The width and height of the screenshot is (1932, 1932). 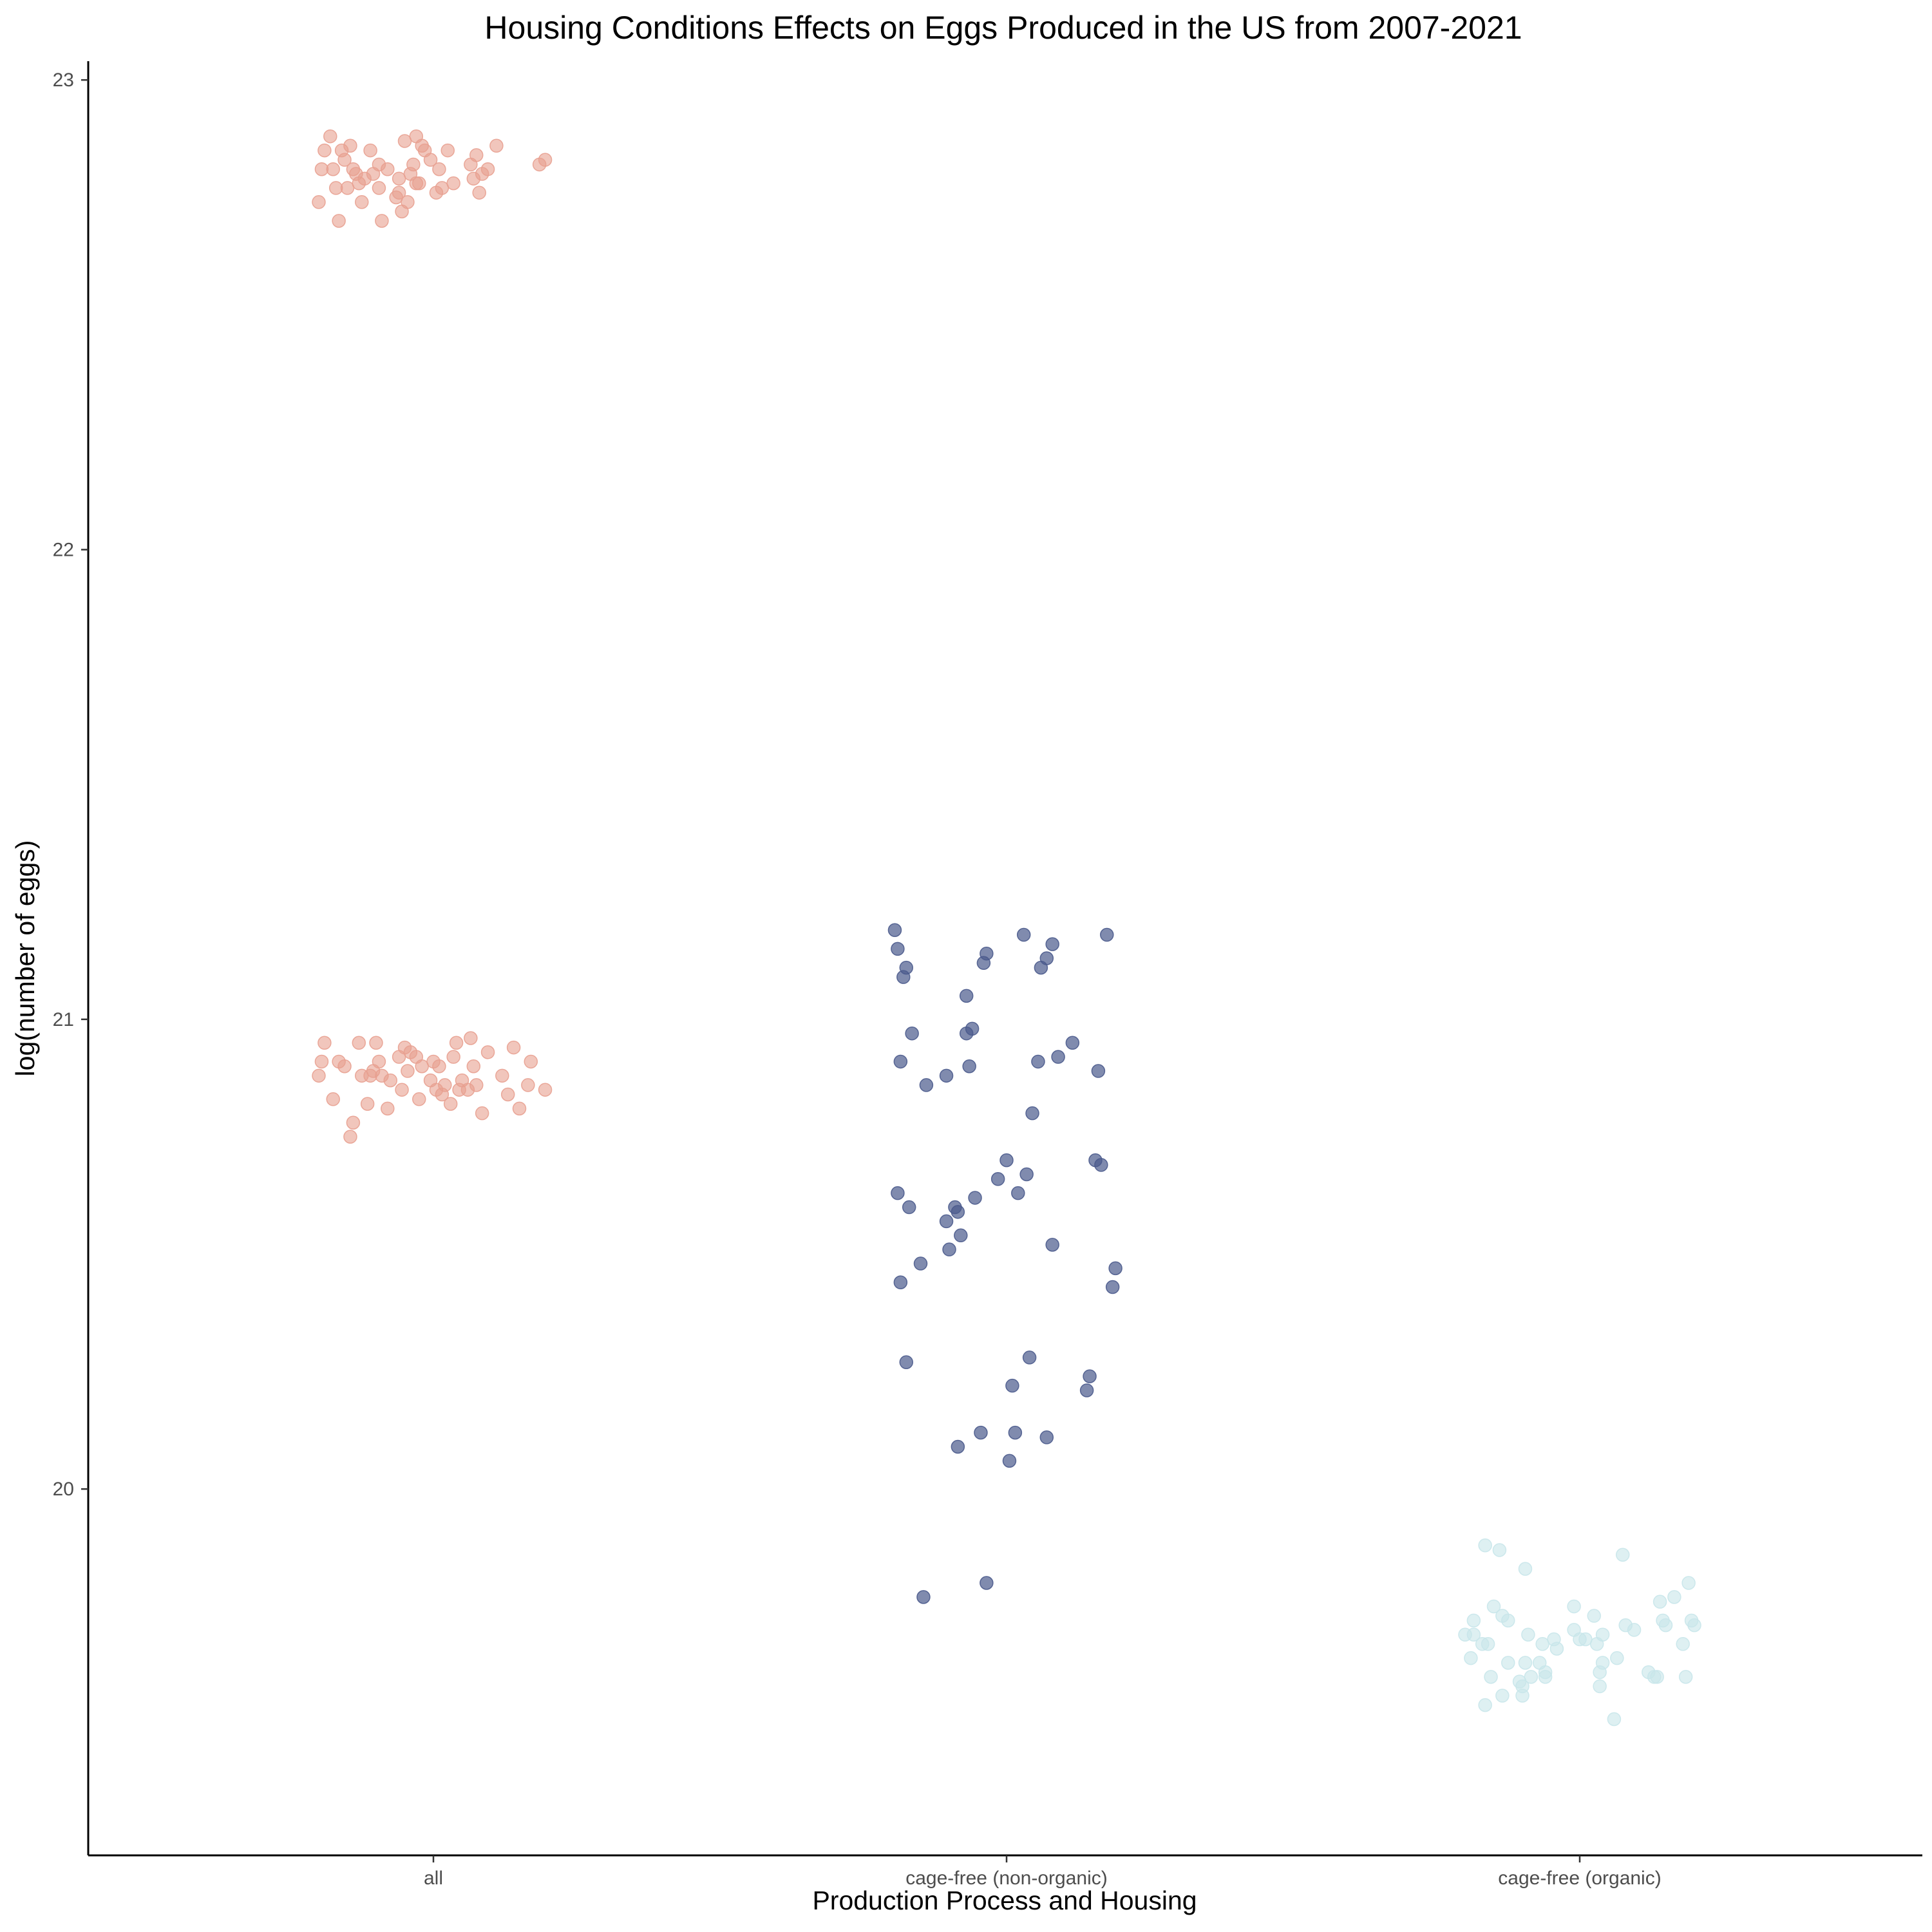 What do you see at coordinates (64, 1490) in the screenshot?
I see `y-tick-label: 20` at bounding box center [64, 1490].